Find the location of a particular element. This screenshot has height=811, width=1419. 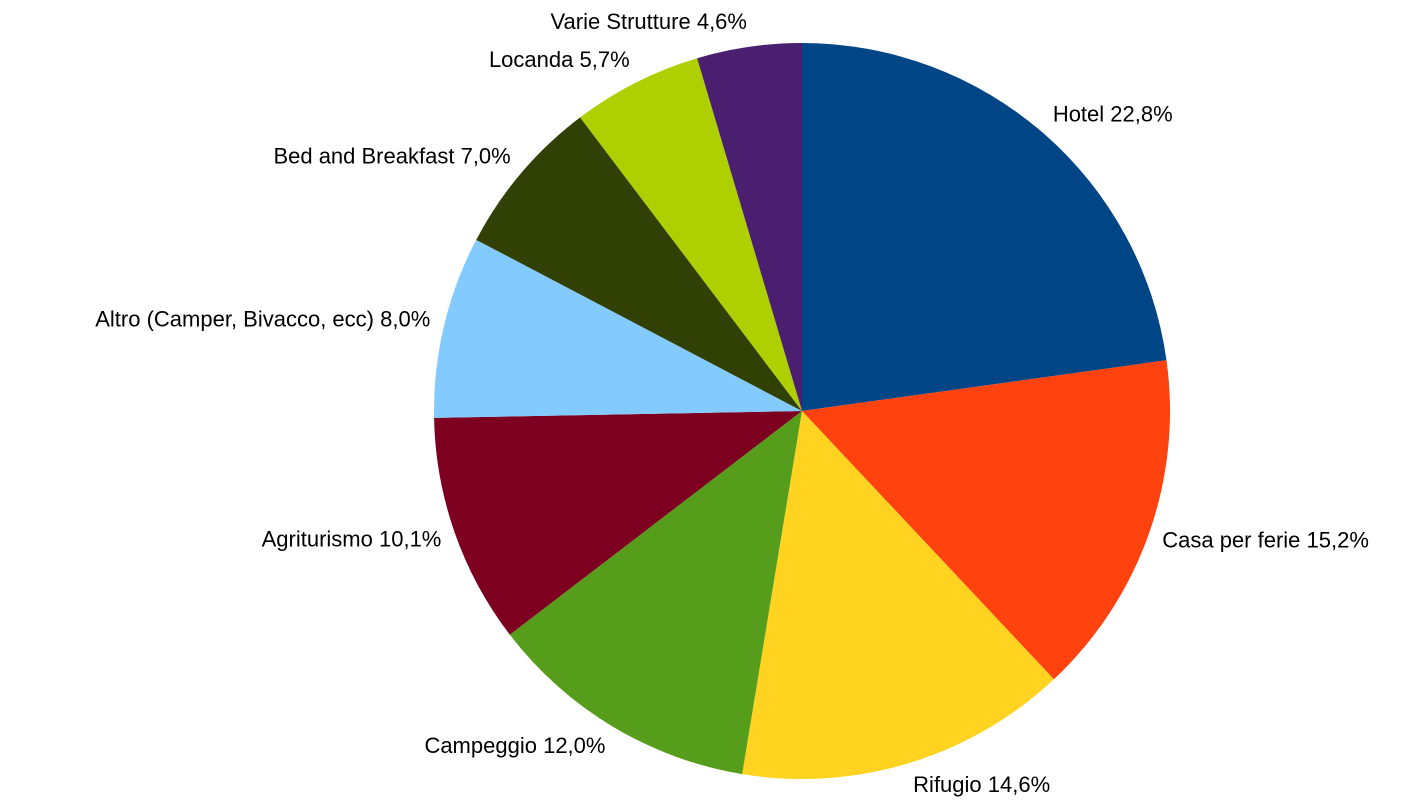

category-label: Rifugio is located at coordinates (947, 784).